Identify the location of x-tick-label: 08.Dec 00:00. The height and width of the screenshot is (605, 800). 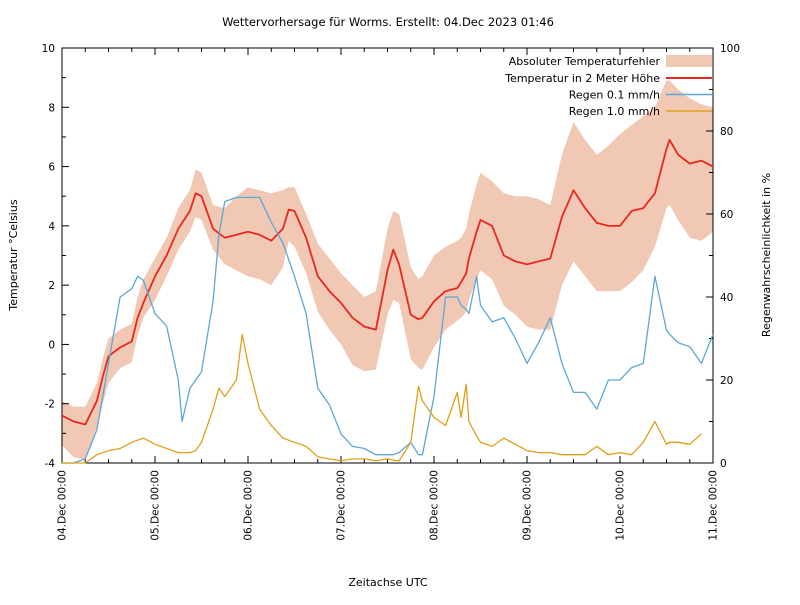
(435, 505).